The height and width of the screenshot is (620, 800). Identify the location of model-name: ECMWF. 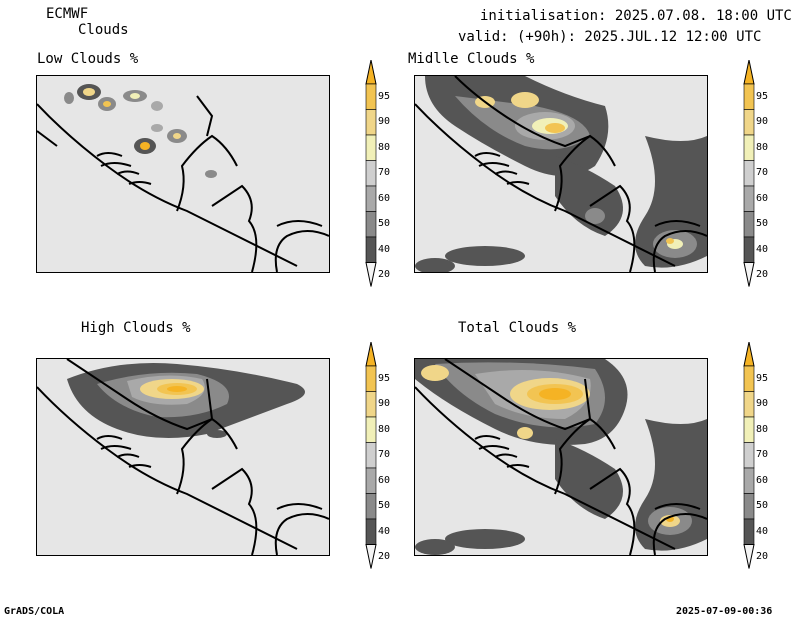
(67, 14).